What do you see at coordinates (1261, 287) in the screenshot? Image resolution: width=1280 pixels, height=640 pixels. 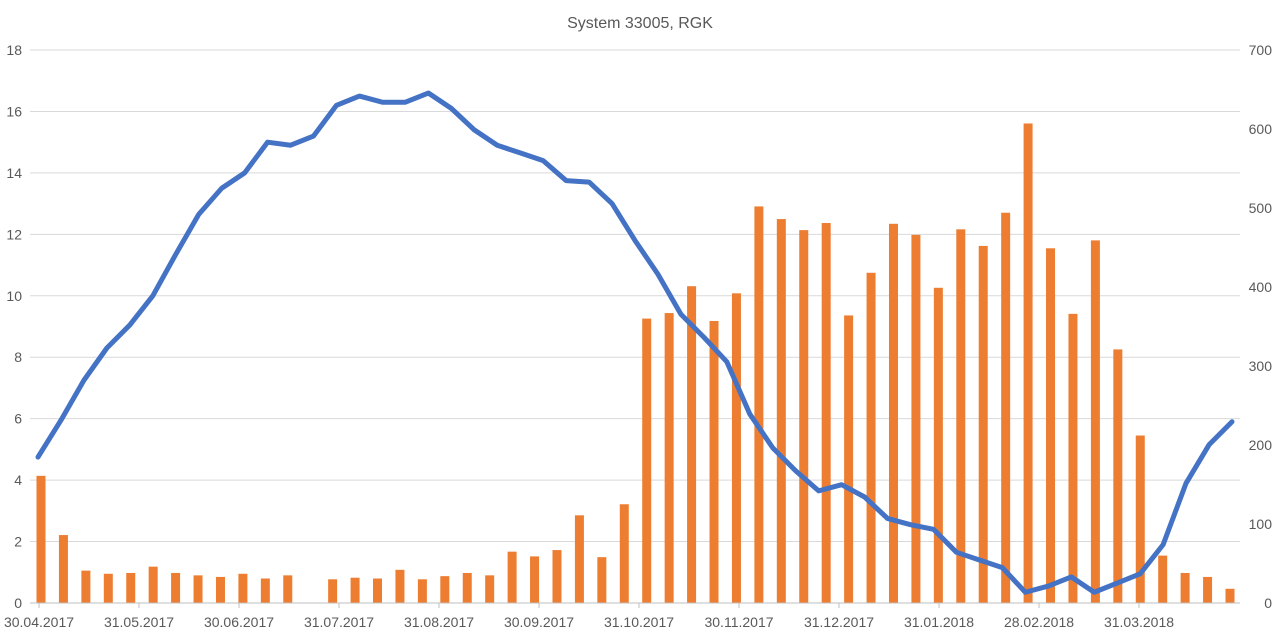 I see `y-right-tick-label: 400` at bounding box center [1261, 287].